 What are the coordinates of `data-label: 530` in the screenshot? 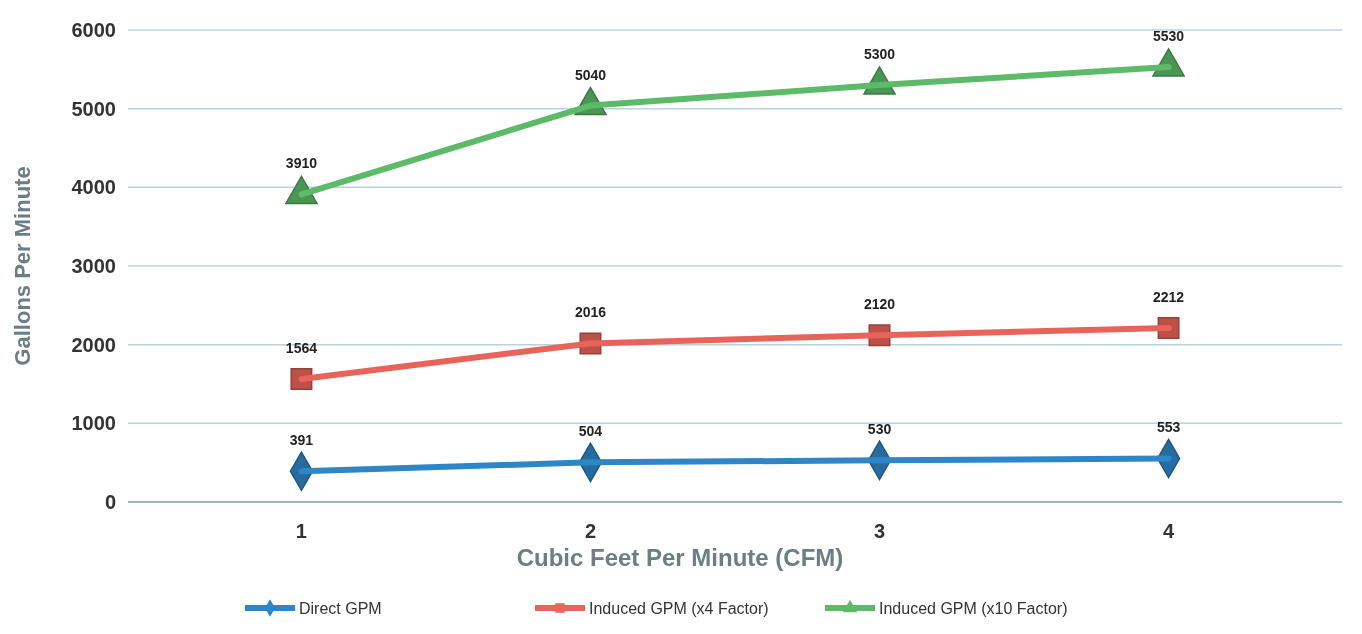 It's located at (879, 429).